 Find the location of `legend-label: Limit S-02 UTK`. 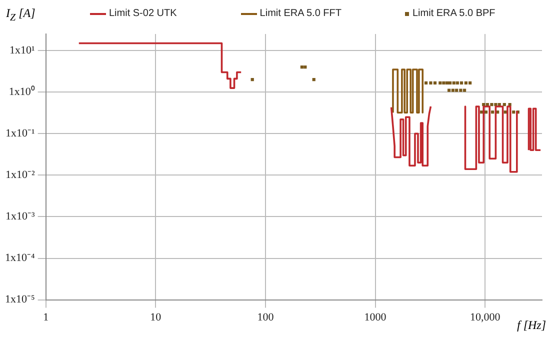

legend-label: Limit S-02 UTK is located at coordinates (143, 13).